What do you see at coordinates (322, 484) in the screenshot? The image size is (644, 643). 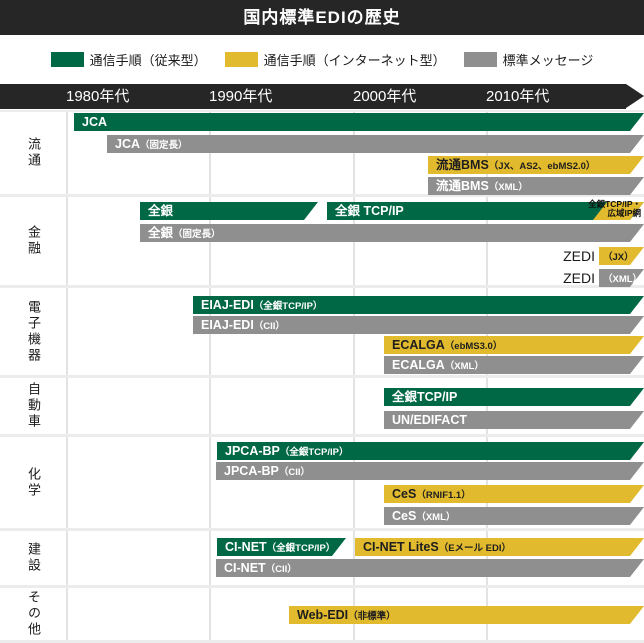 I see `category-row: 化学` at bounding box center [322, 484].